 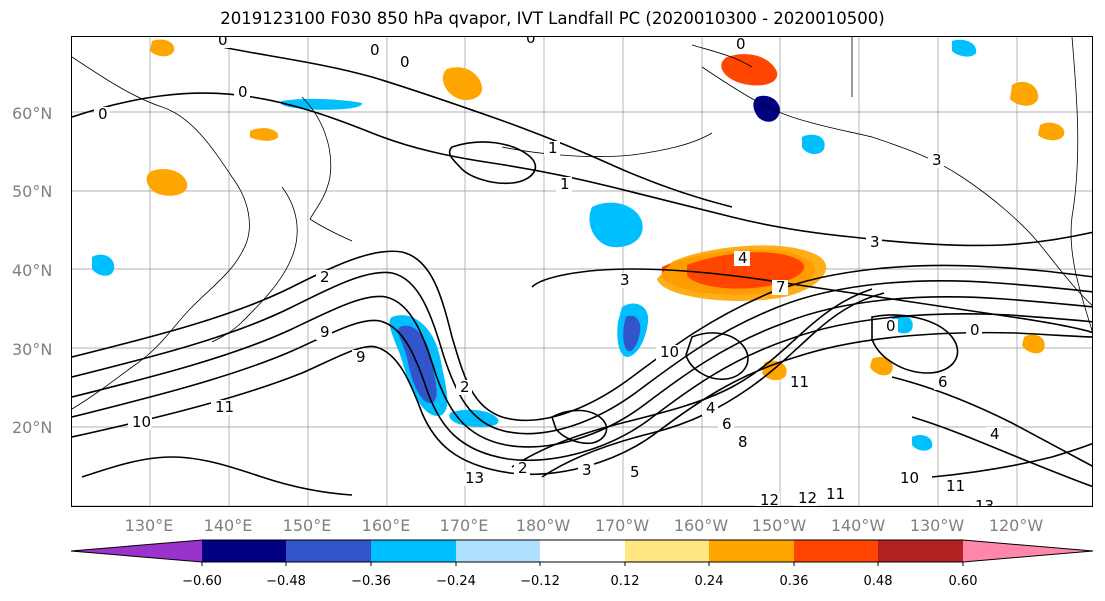 What do you see at coordinates (858, 525) in the screenshot?
I see `lon-label-140w: 140°W` at bounding box center [858, 525].